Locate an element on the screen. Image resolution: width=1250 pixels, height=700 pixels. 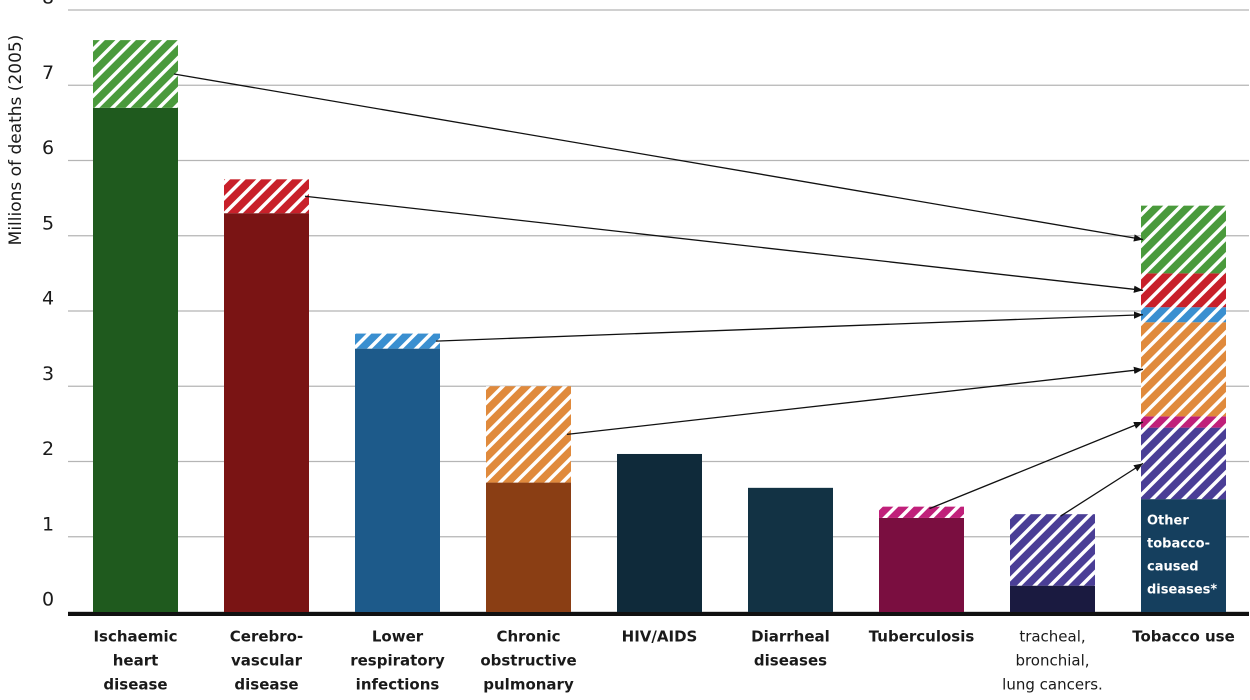
y-tick-label: 0 is located at coordinates (48, 600).